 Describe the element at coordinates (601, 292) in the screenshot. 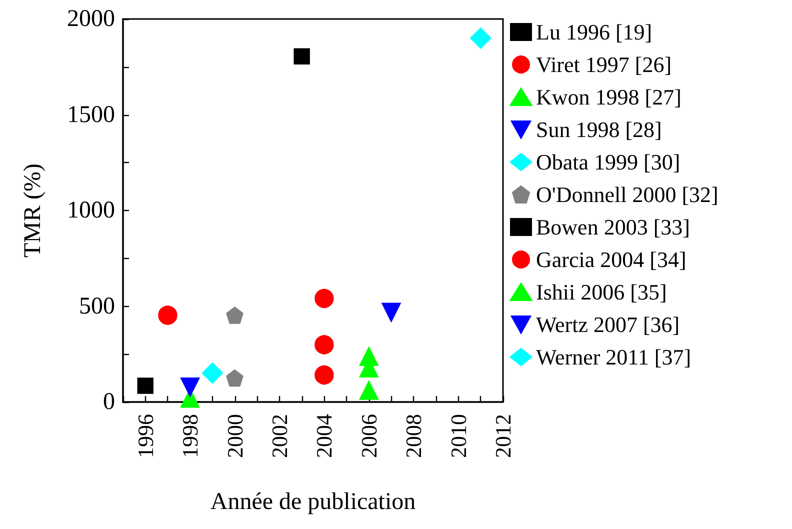

I see `legend-label: Ishii 2006 [35]` at that location.